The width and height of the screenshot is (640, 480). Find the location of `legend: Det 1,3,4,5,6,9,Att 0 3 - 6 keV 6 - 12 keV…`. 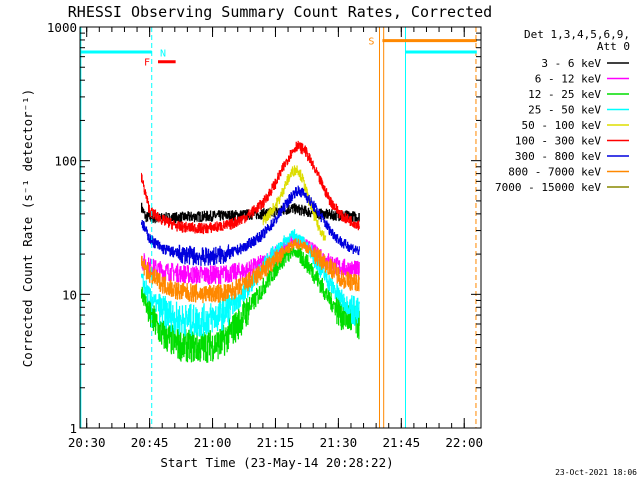

legend: Det 1,3,4,5,6,9,Att 0 3 - 6 keV 6 - 12 keV… is located at coordinates (562, 111).